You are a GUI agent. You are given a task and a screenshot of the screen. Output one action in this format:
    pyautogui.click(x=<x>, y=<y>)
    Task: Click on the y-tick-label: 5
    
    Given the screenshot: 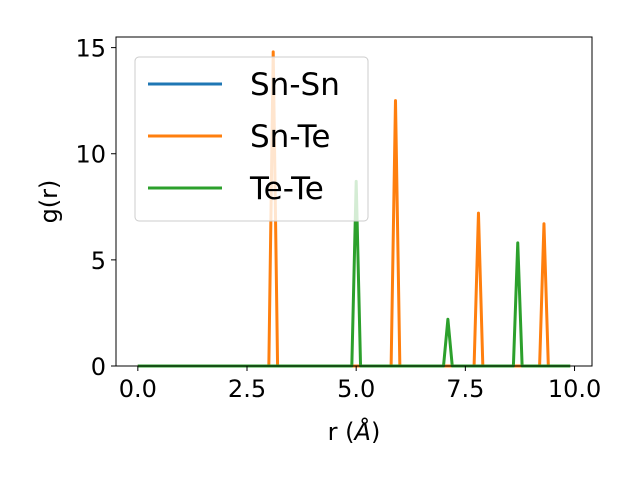 What is the action you would take?
    pyautogui.click(x=98, y=261)
    